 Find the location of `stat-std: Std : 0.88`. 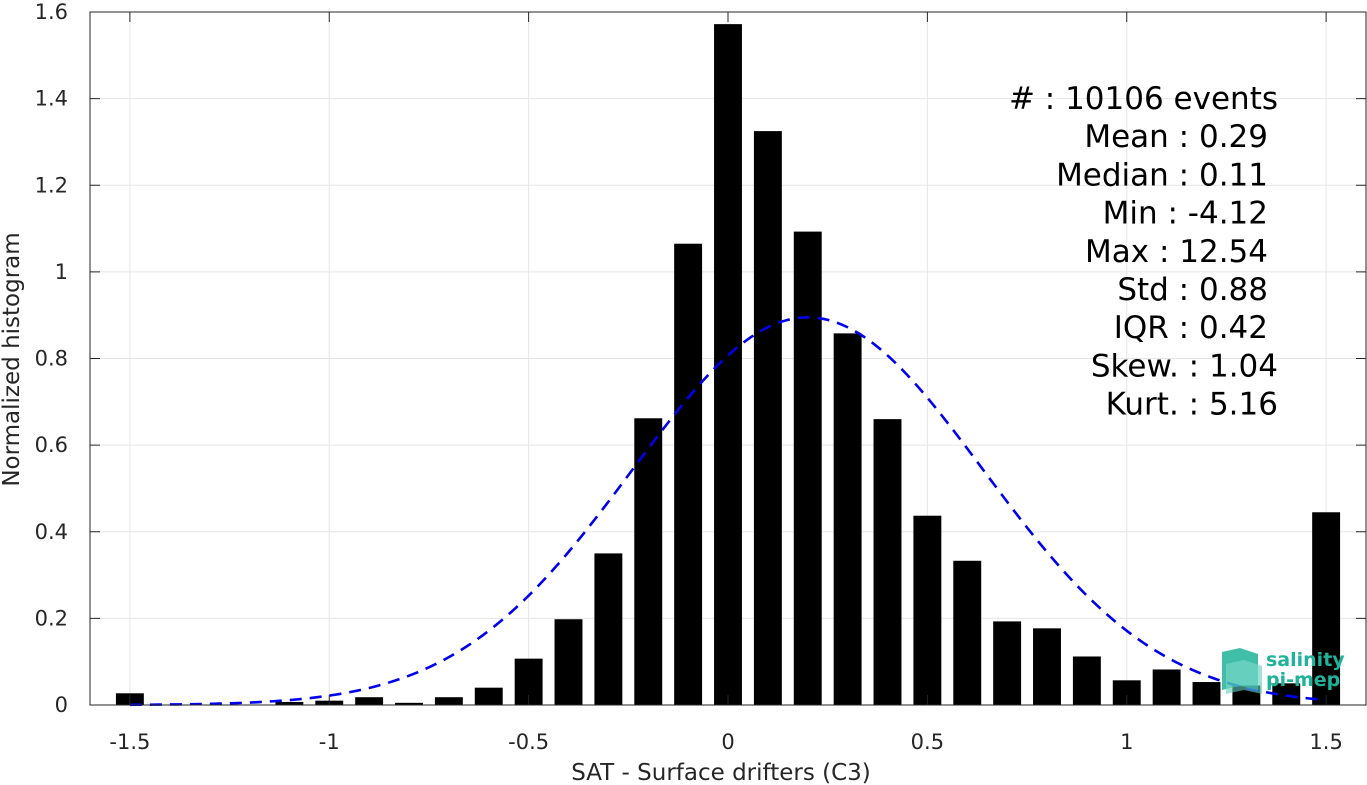

stat-std: Std : 0.88 is located at coordinates (1192, 290).